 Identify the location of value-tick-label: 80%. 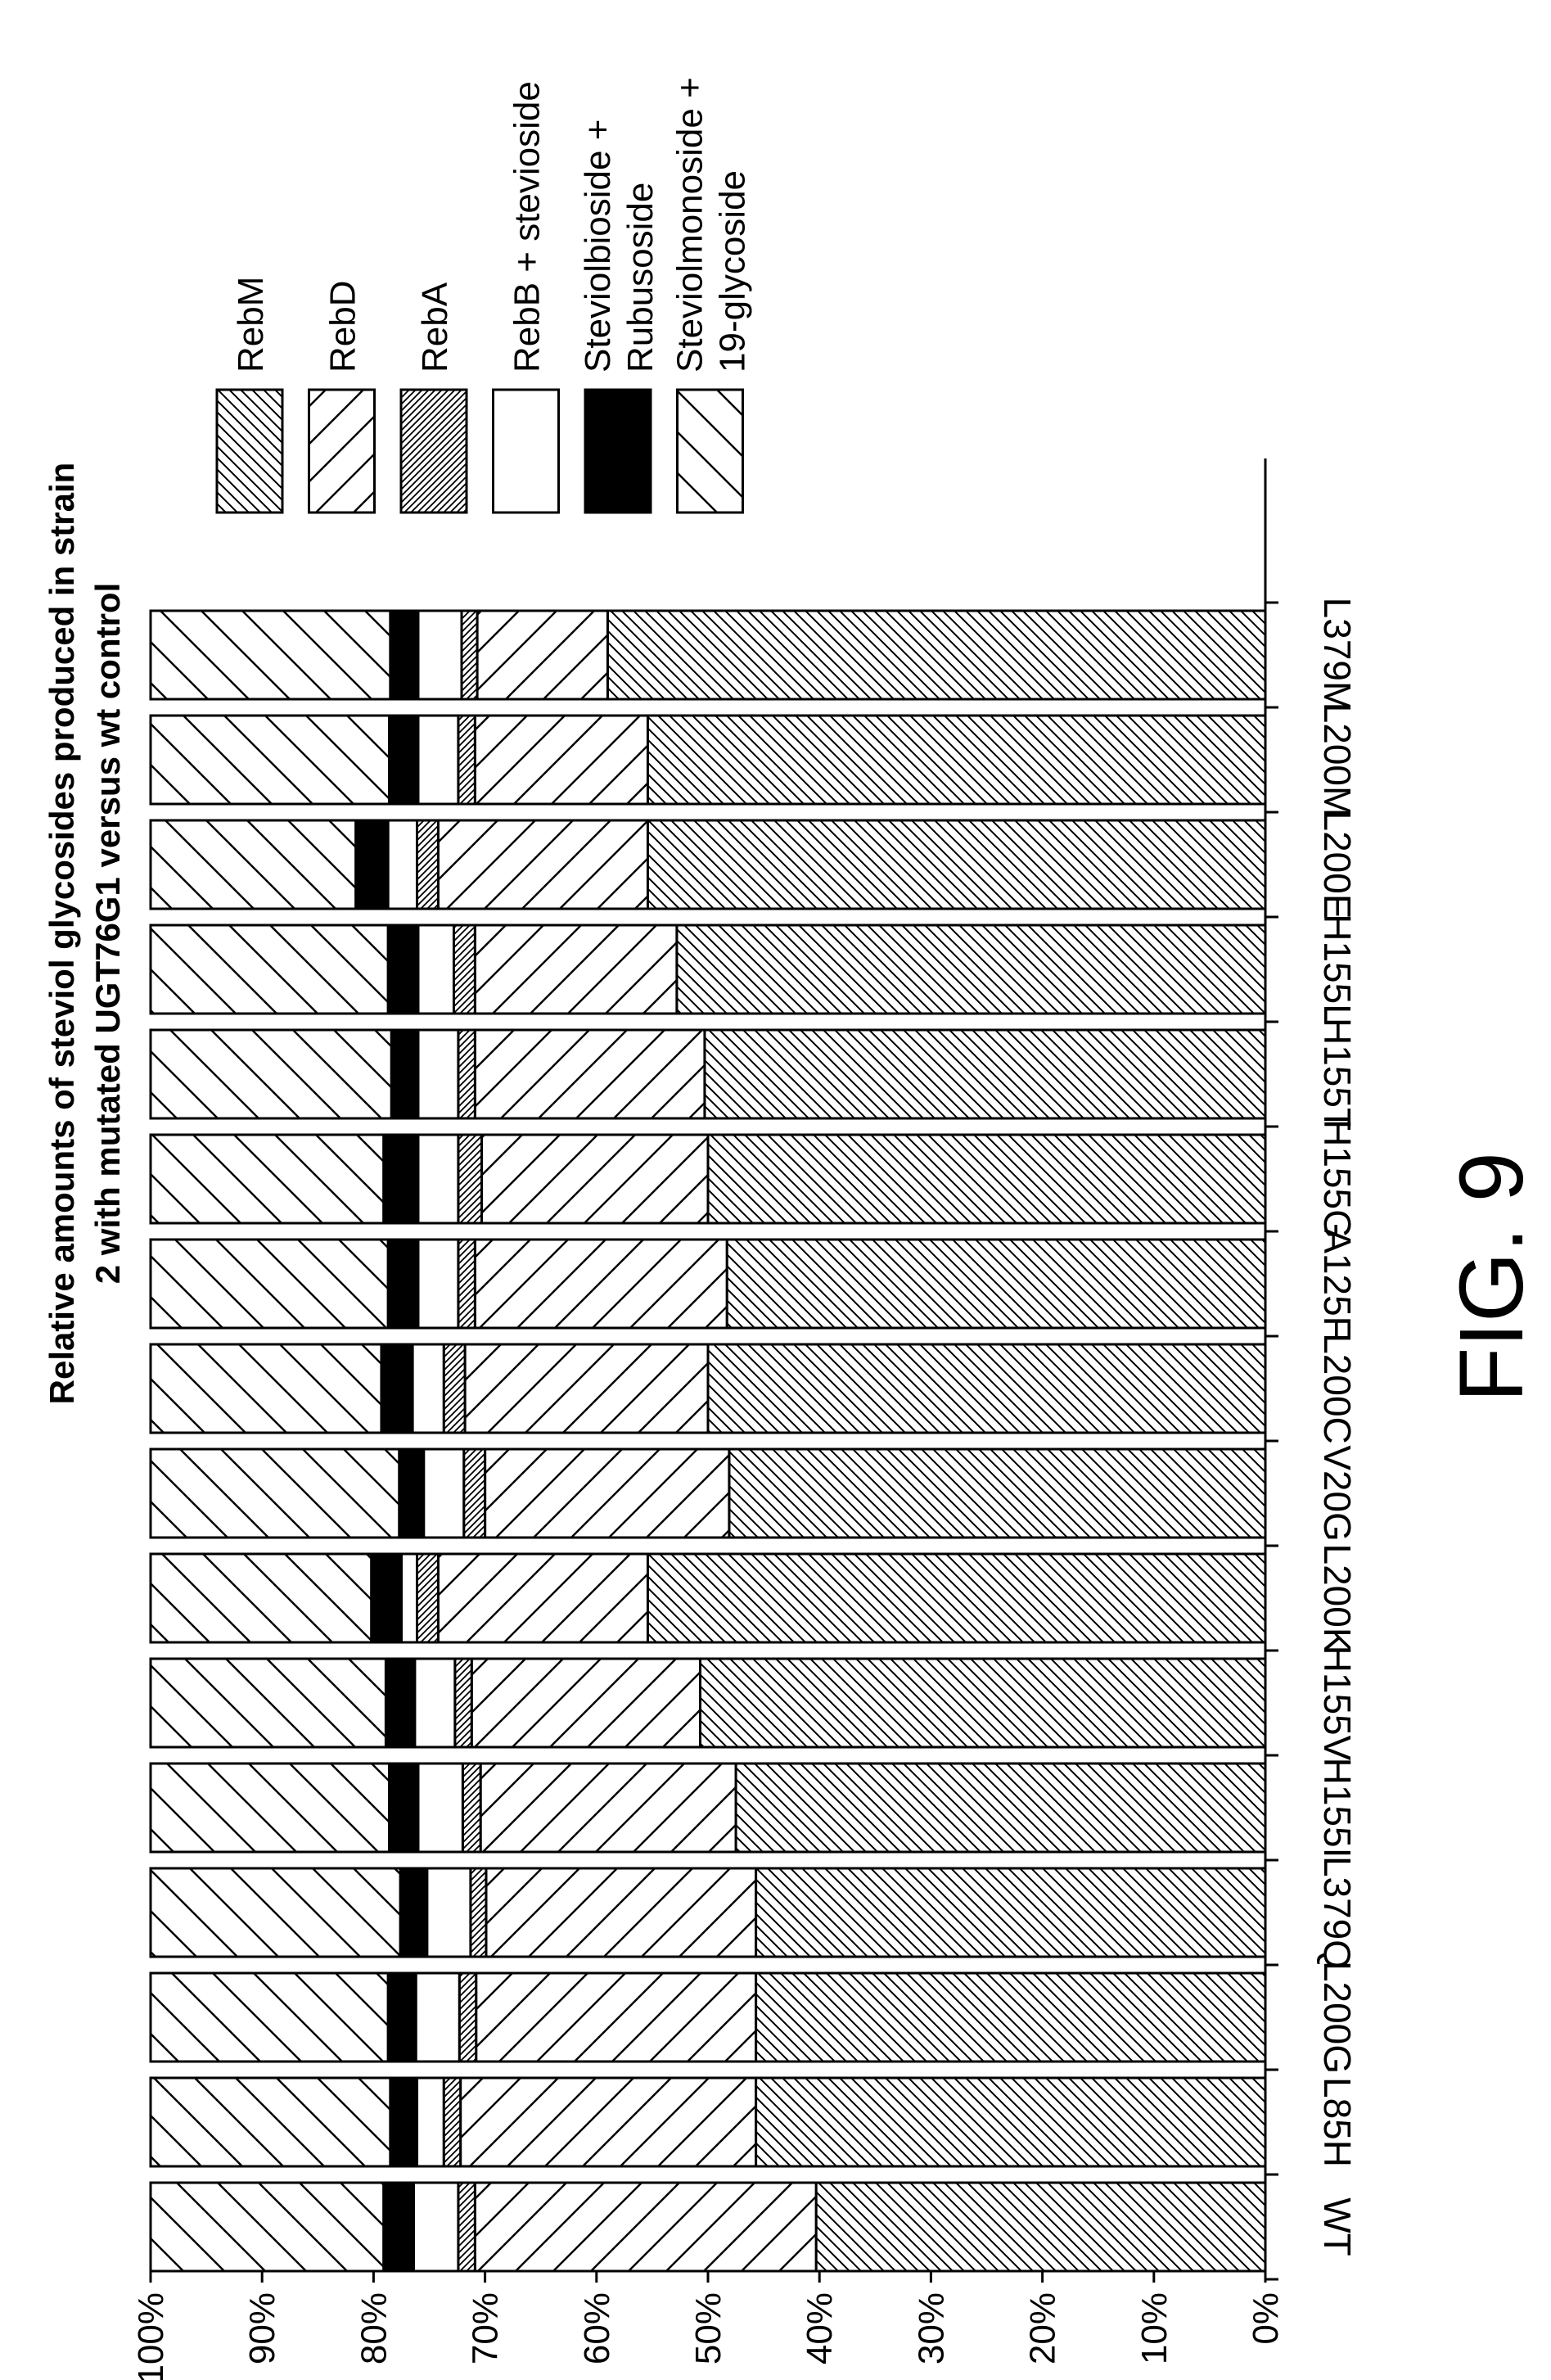
(374, 2328).